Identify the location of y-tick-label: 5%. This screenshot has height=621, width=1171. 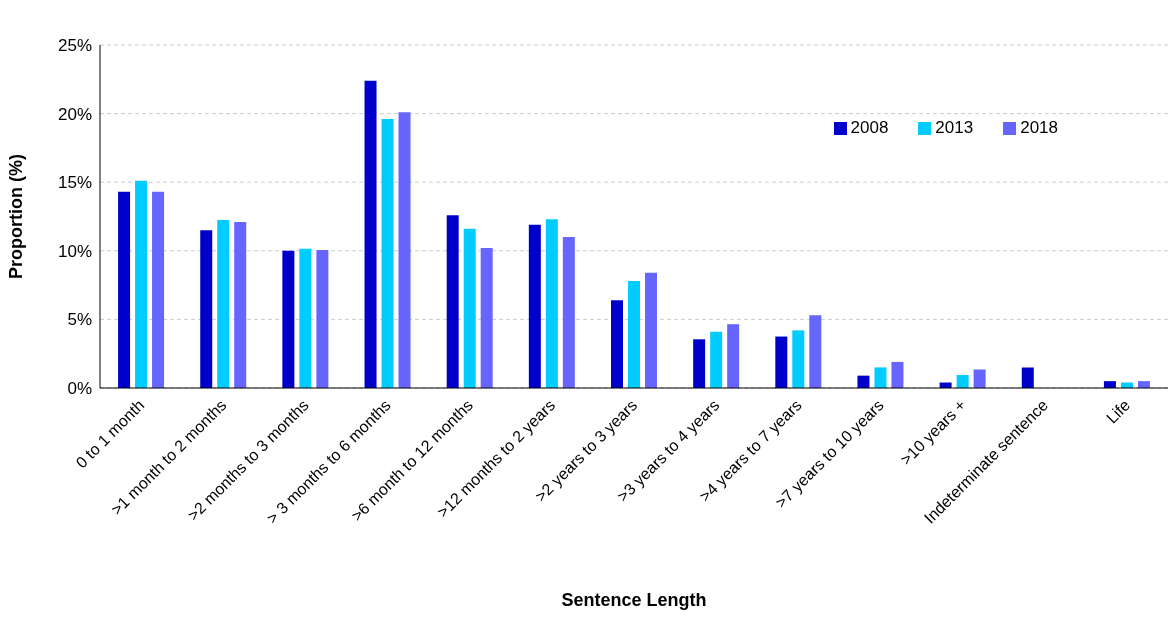
(79, 320).